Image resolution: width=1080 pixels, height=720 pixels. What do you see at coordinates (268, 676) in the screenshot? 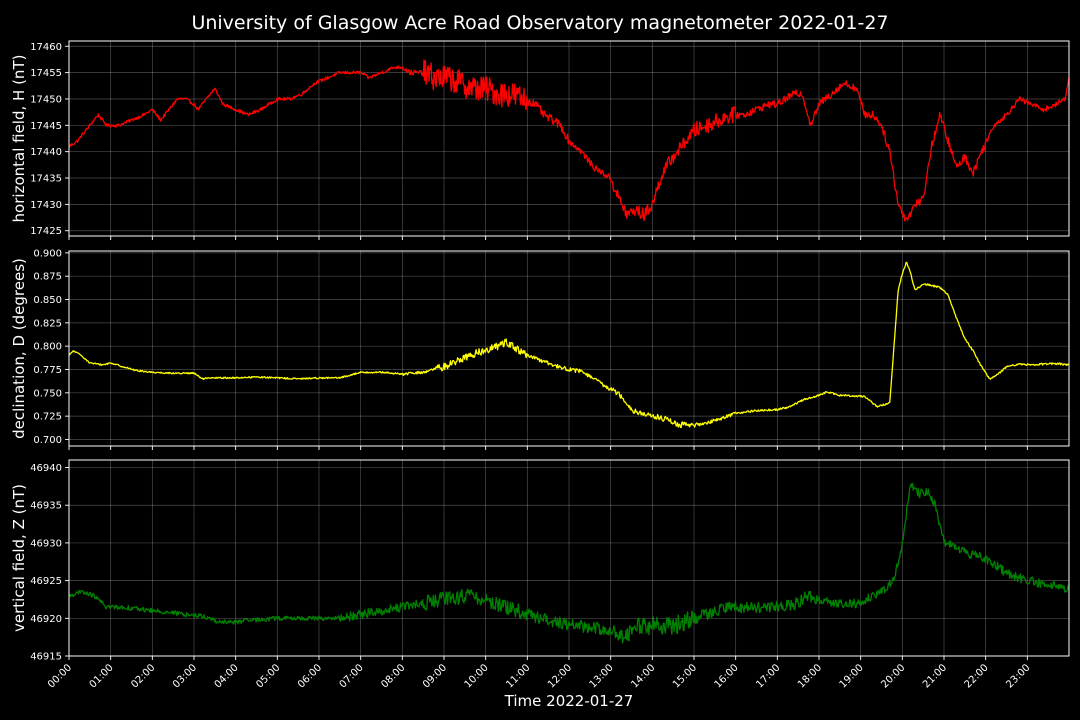
I see `x-tick-label: 05:00` at bounding box center [268, 676].